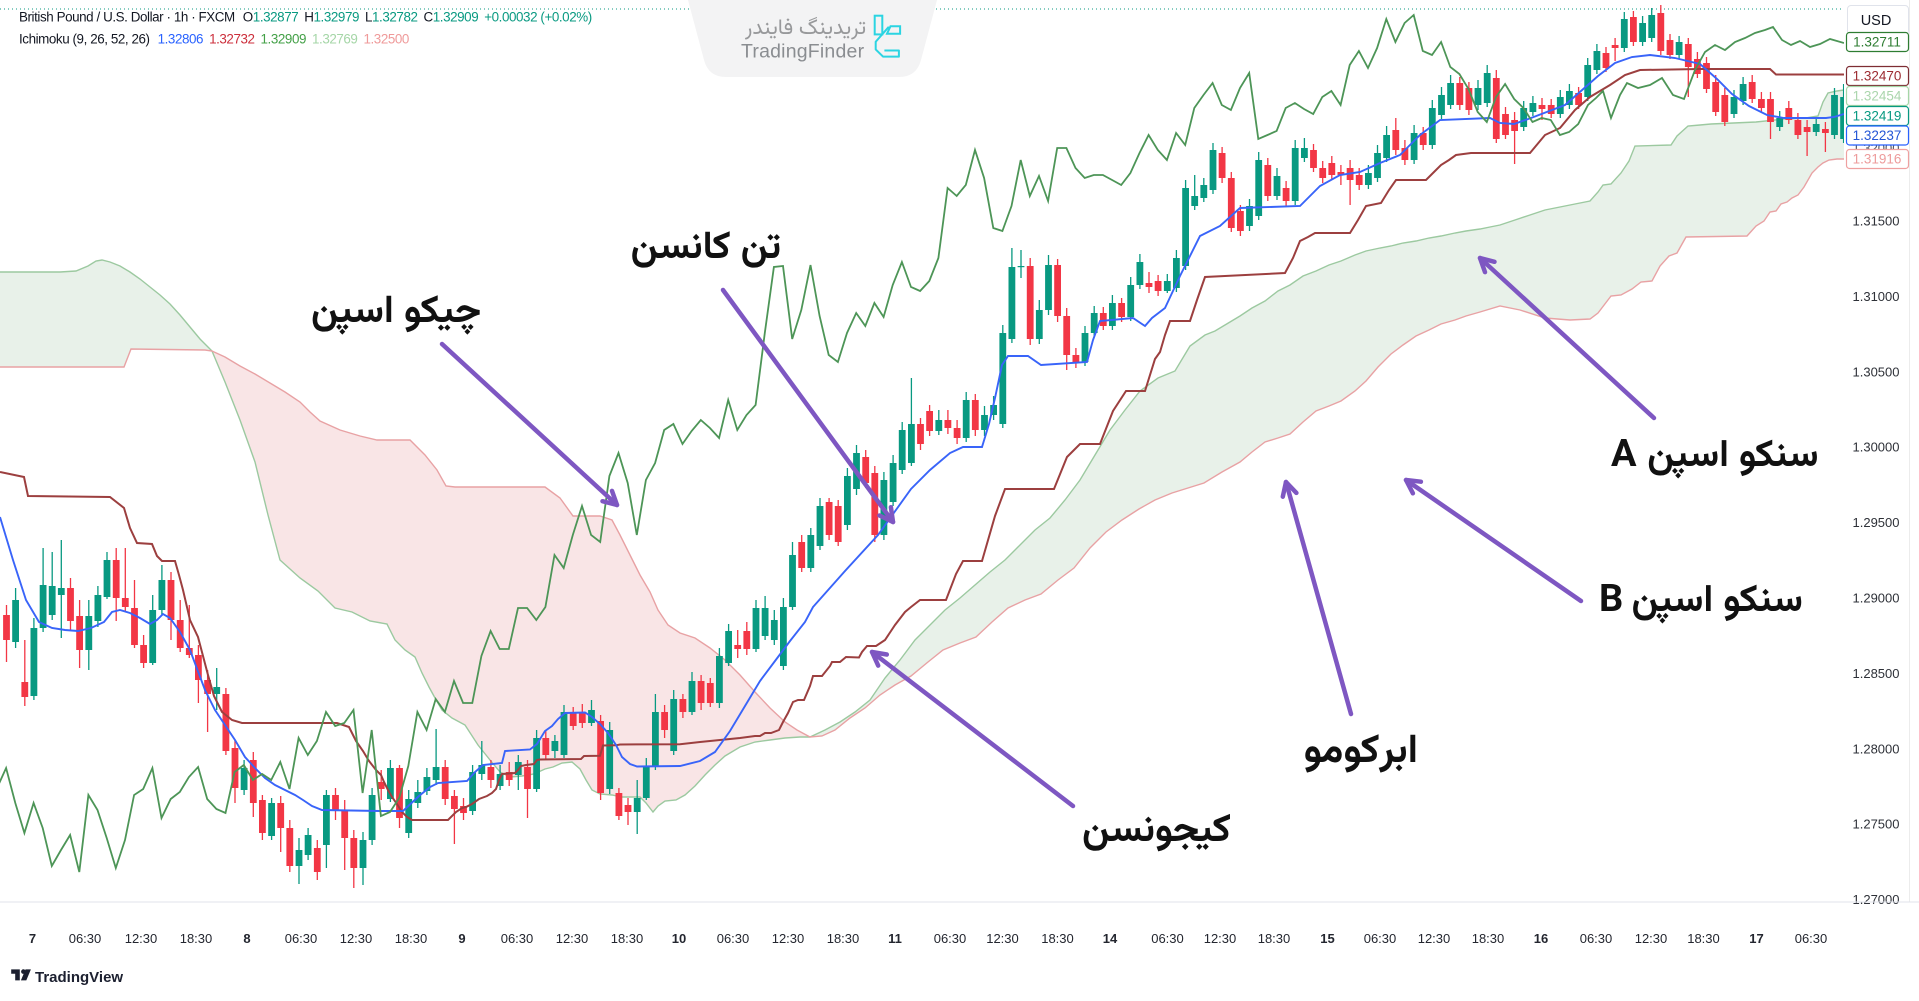 This screenshot has width=1919, height=1001. Describe the element at coordinates (1876, 673) in the screenshot. I see `svg-text: 1.28500` at that location.